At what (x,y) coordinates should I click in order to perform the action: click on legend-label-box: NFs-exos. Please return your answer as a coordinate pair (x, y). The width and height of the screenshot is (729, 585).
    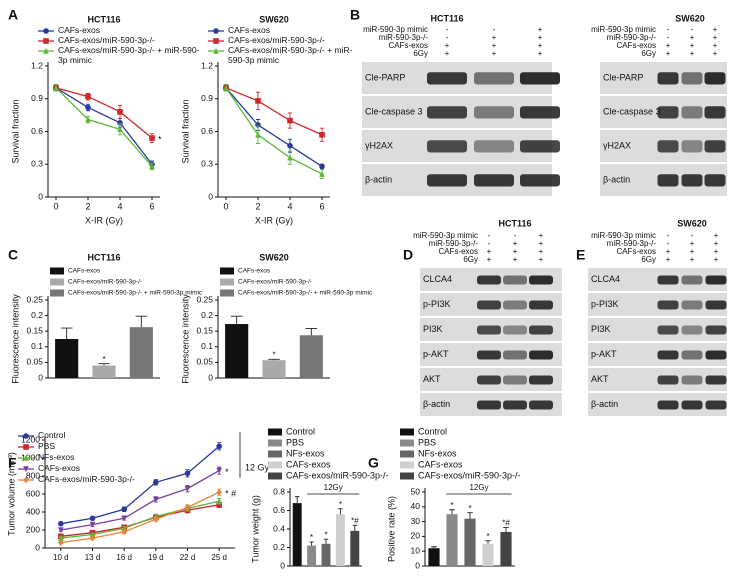
    Looking at the image, I should click on (56, 457).